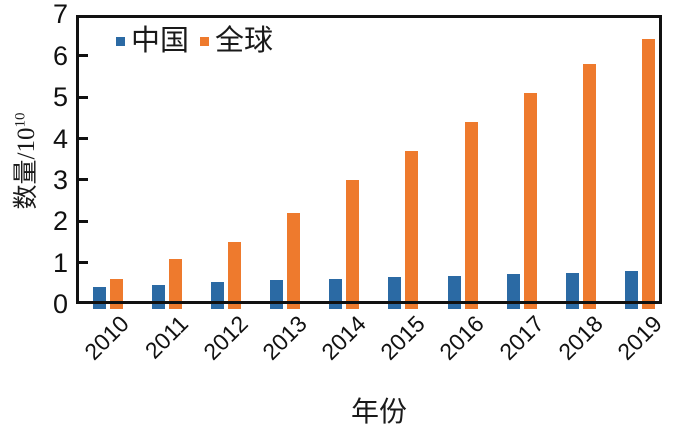  I want to click on x-axis-title: 年份, so click(378, 412).